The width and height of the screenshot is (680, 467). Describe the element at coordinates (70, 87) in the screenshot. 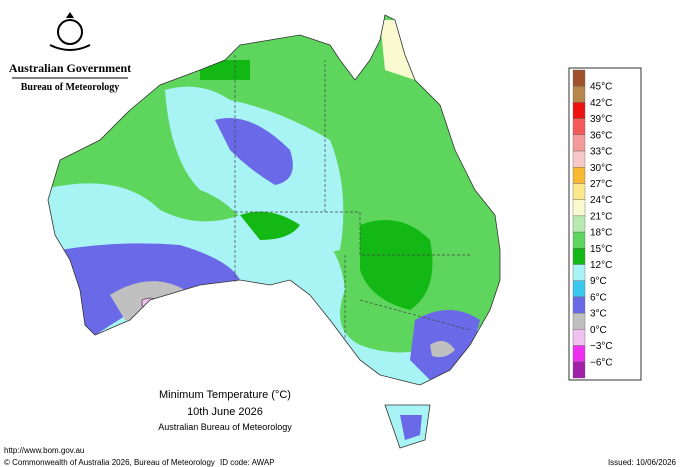

I see `agency-name: Bureau of Meteorology` at that location.